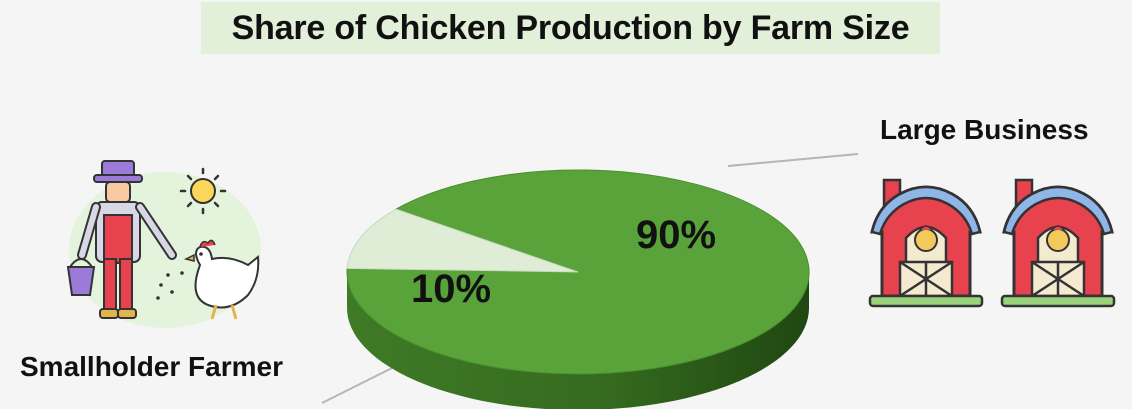 The image size is (1132, 409). What do you see at coordinates (676, 235) in the screenshot?
I see `slice-label-large: 90%` at bounding box center [676, 235].